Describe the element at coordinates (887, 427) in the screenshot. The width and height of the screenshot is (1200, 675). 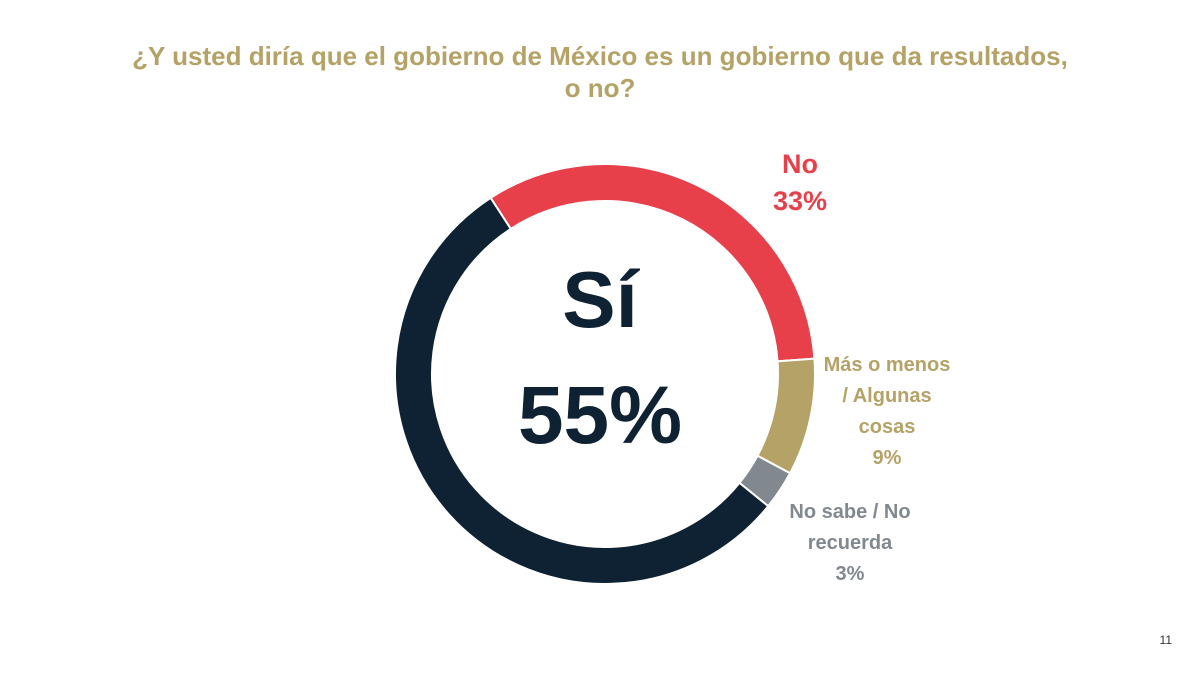
I see `label-mas-o-menos-line-3: cosas` at that location.